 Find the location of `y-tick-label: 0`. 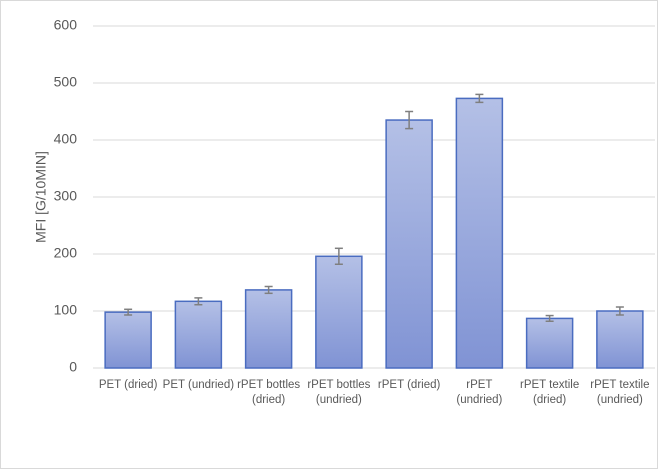

y-tick-label: 0 is located at coordinates (73, 367).